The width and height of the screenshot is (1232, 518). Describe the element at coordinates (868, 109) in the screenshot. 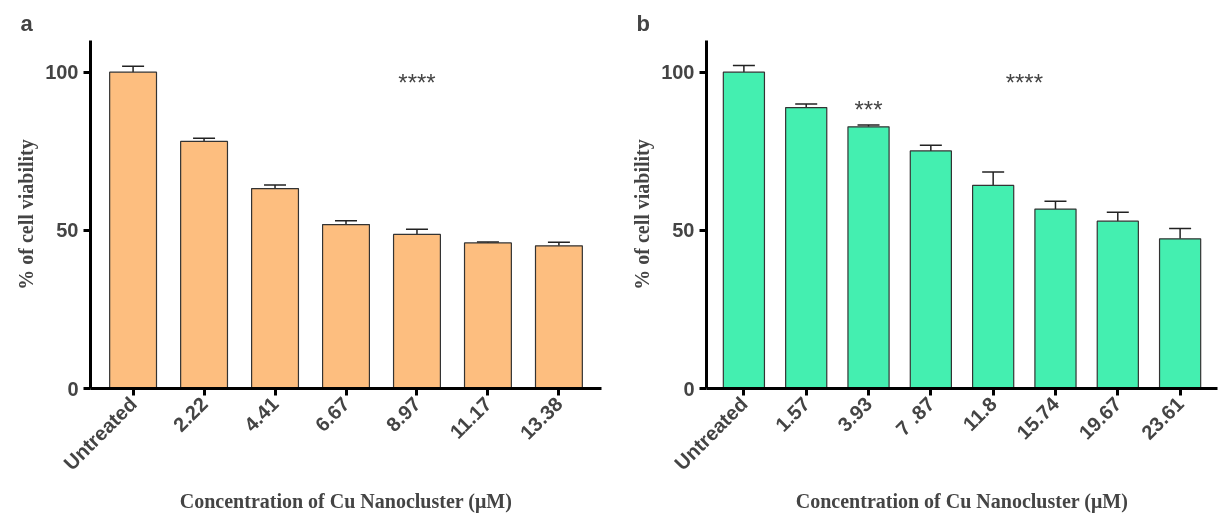

I see `annotation: ***` at that location.